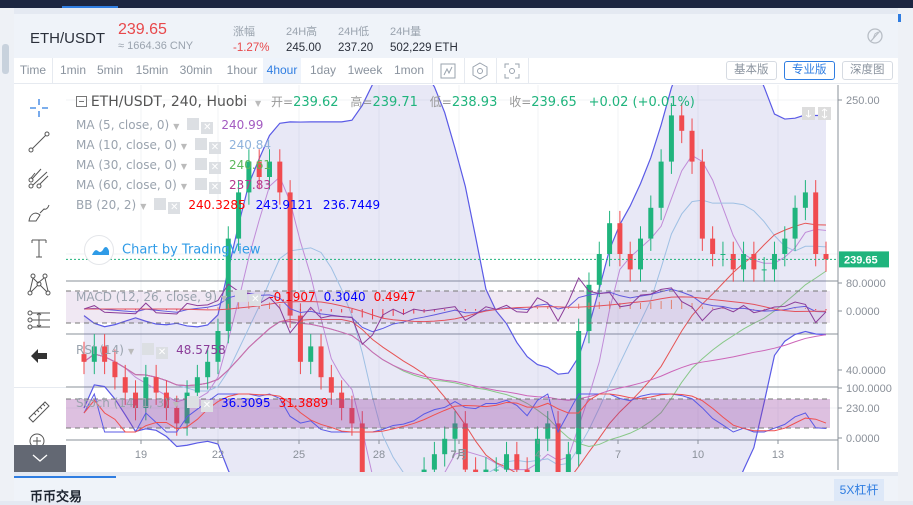 Image resolution: width=913 pixels, height=505 pixels. What do you see at coordinates (809, 70) in the screenshot?
I see `pro-version-button: 专业版` at bounding box center [809, 70].